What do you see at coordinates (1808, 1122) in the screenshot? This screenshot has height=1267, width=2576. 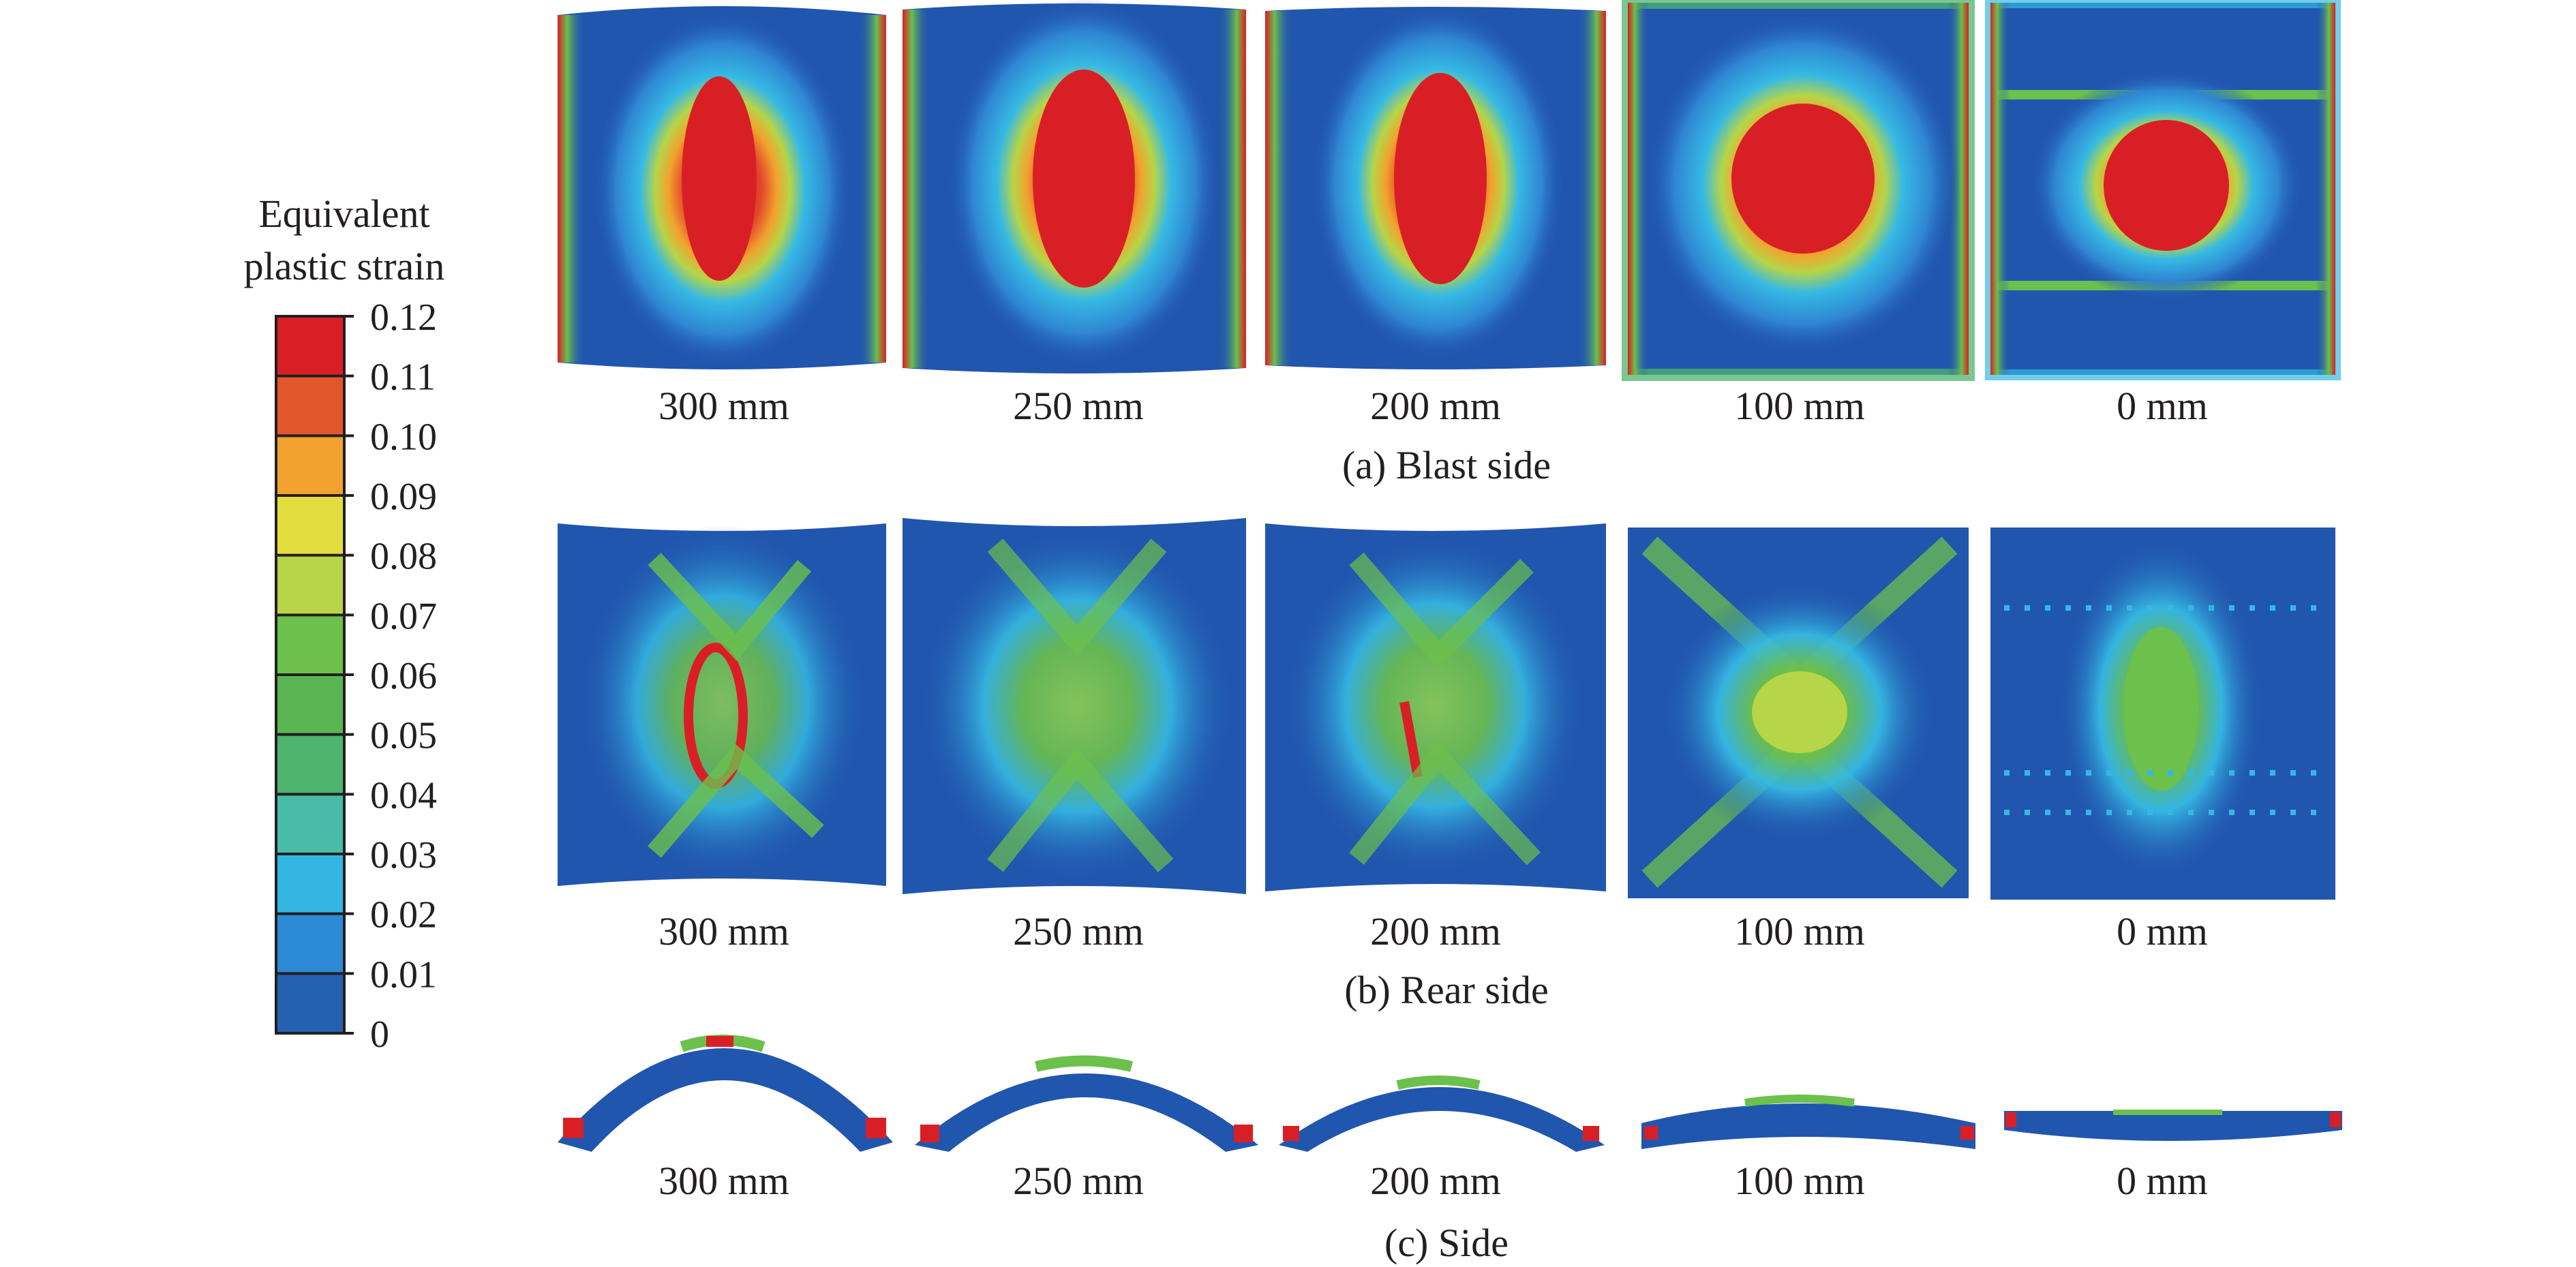 I see `side-panel-100mm` at bounding box center [1808, 1122].